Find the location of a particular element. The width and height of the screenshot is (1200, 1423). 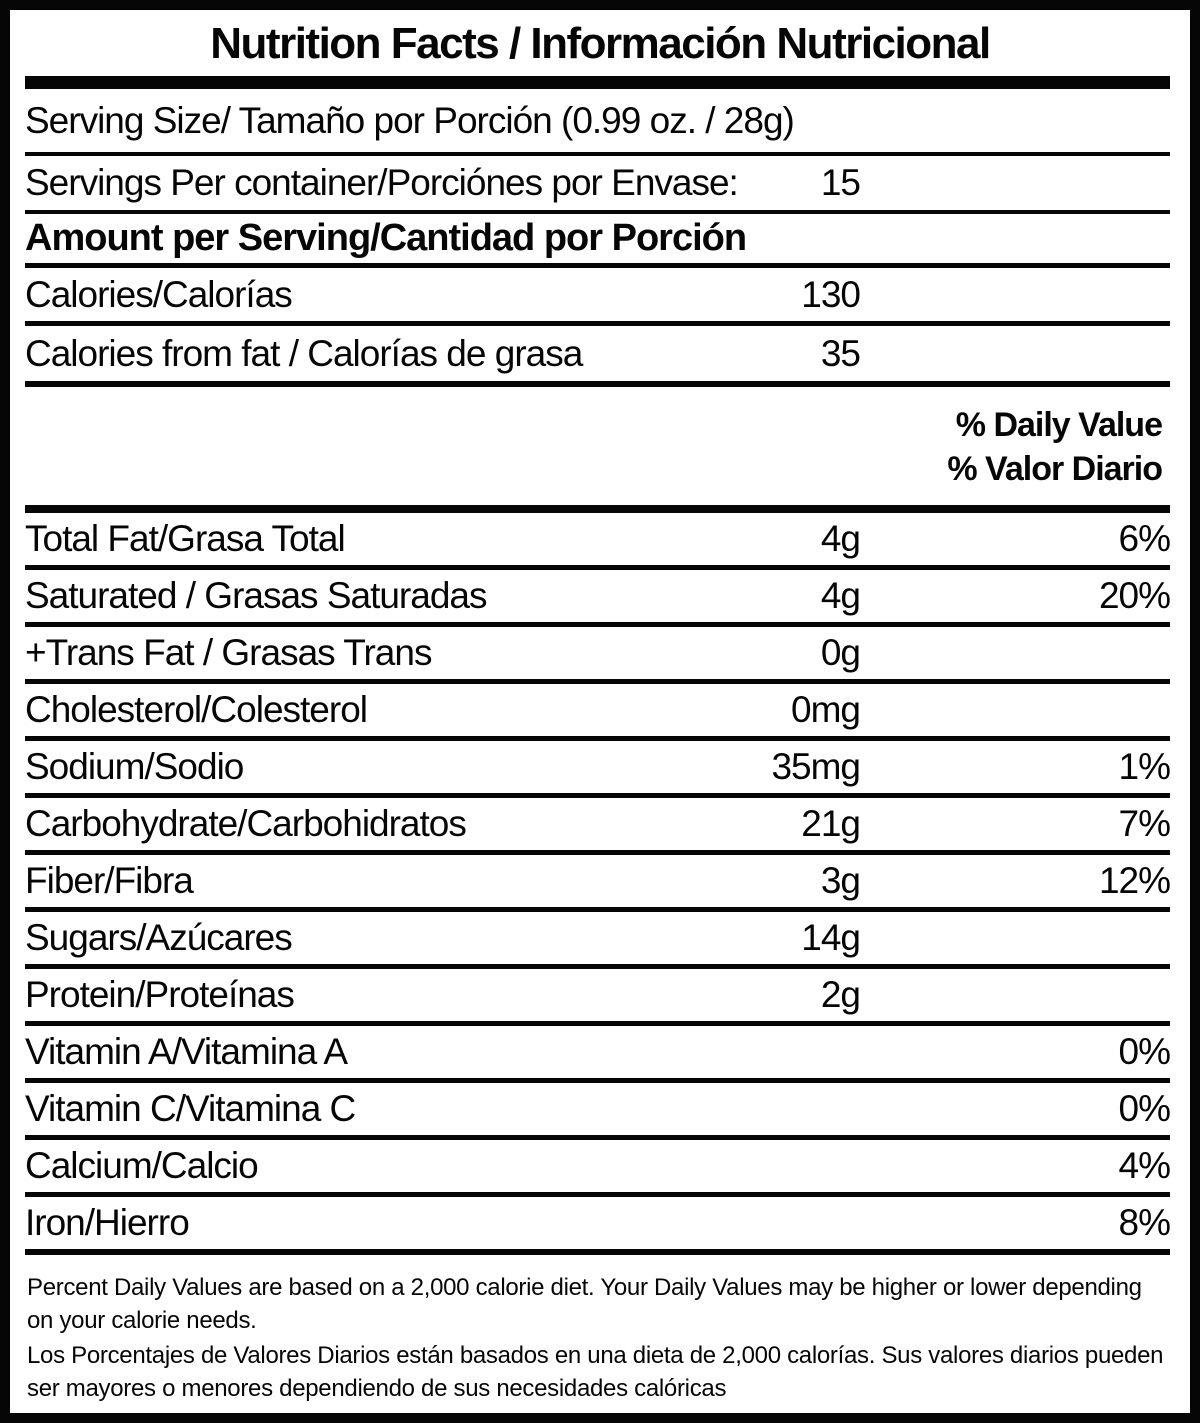

nutrient-label: Cholesterol/Colesterol is located at coordinates (196, 709).